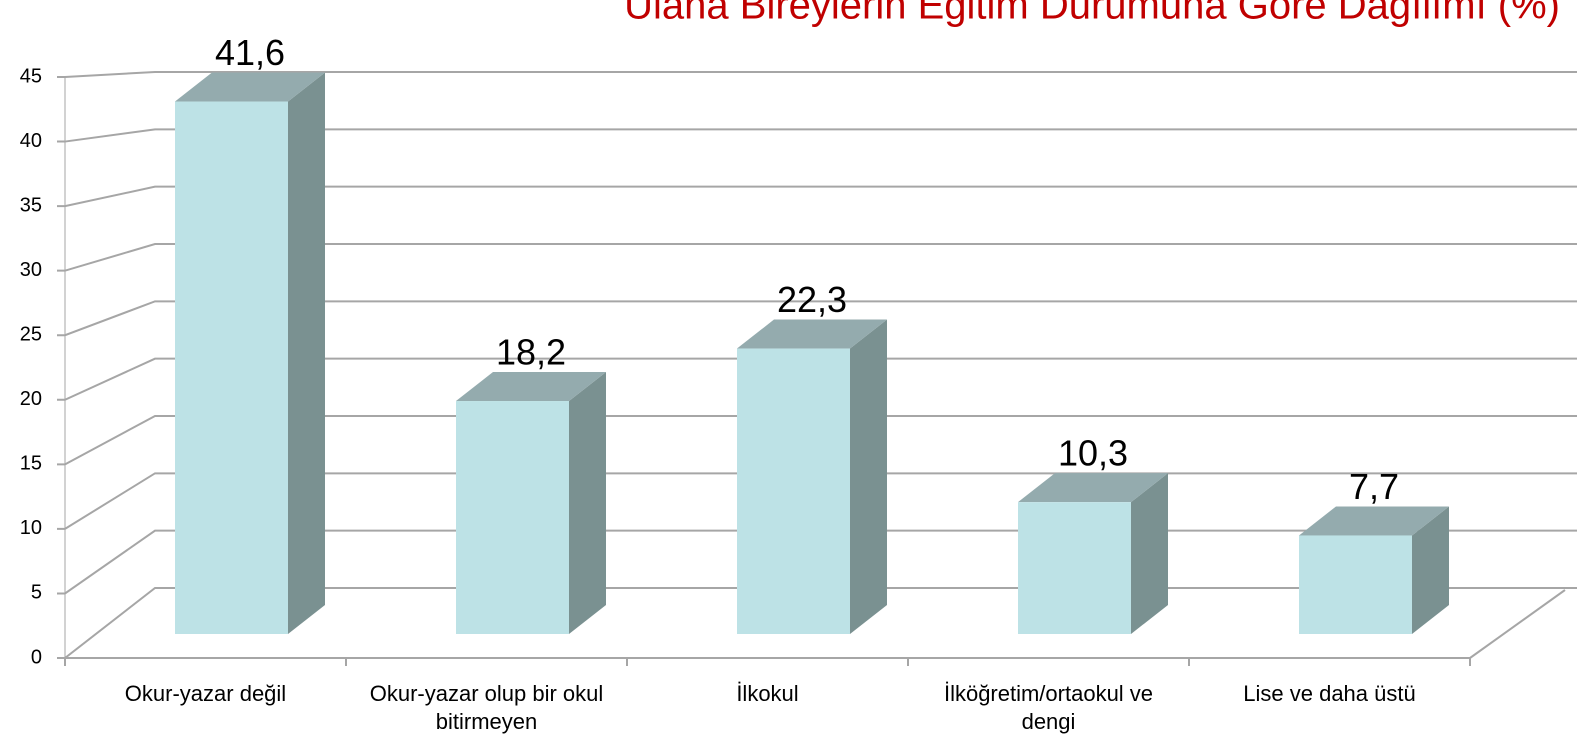 The height and width of the screenshot is (749, 1577). What do you see at coordinates (1517, 624) in the screenshot?
I see `floor-right` at bounding box center [1517, 624].